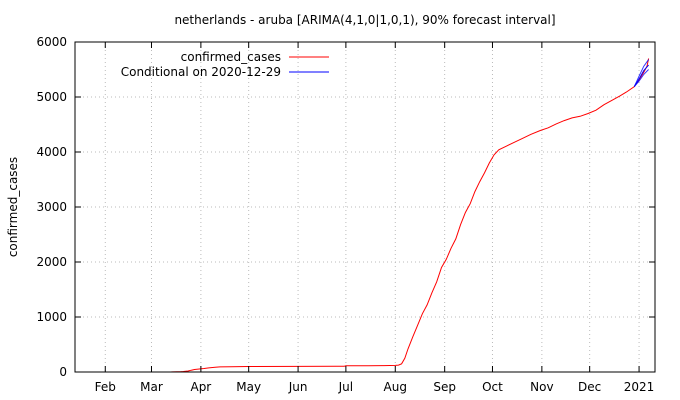 The image size is (680, 400). What do you see at coordinates (444, 387) in the screenshot?
I see `x-tick-label: Sep` at bounding box center [444, 387].